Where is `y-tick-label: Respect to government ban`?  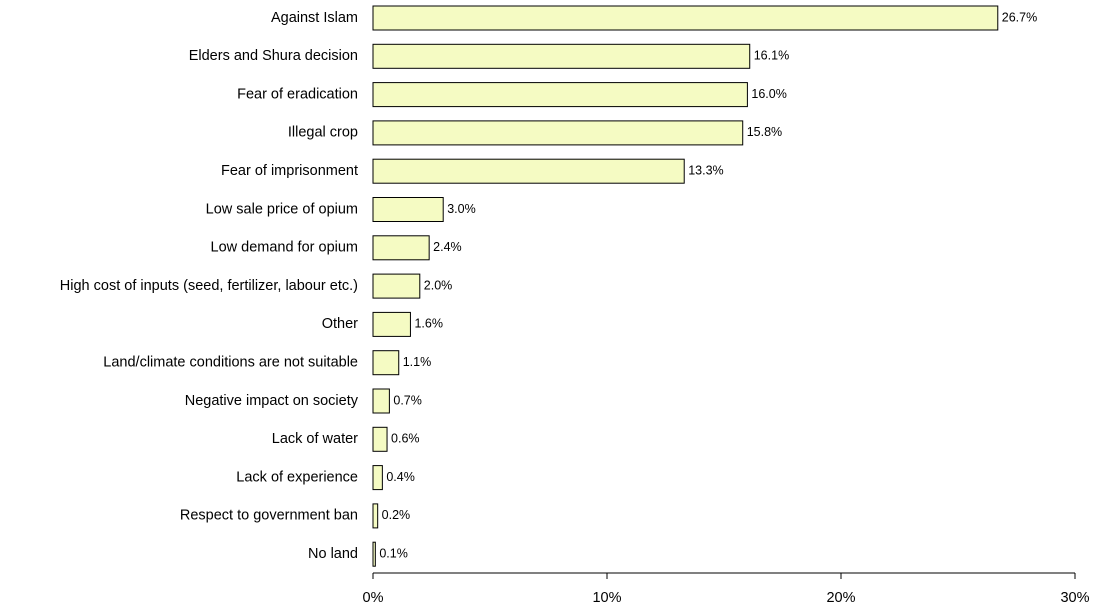
y-tick-label: Respect to government ban is located at coordinates (269, 516).